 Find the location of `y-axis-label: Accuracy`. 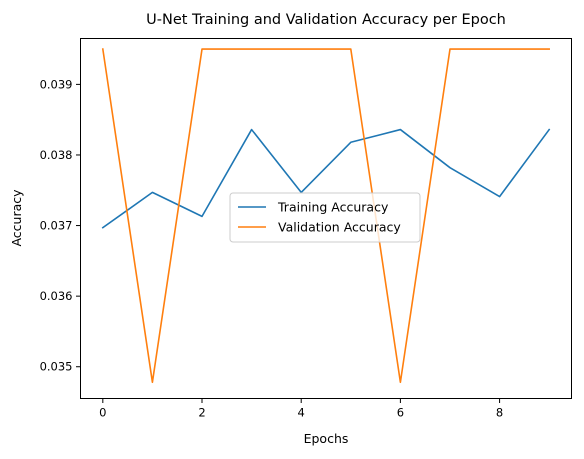

y-axis-label: Accuracy is located at coordinates (16, 218).